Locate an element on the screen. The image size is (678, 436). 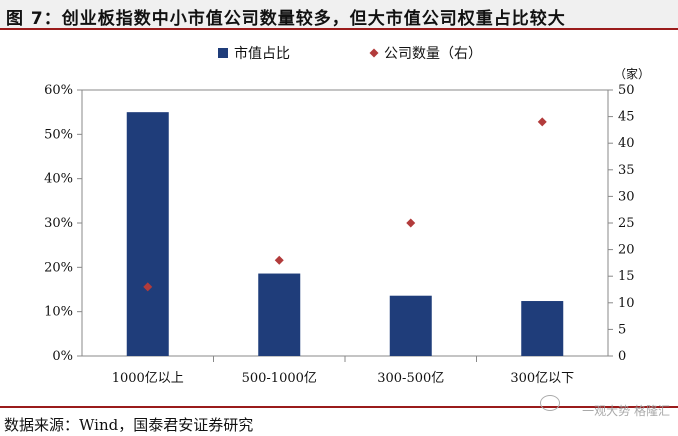
right-axis-tick-label: 5 is located at coordinates (622, 329).